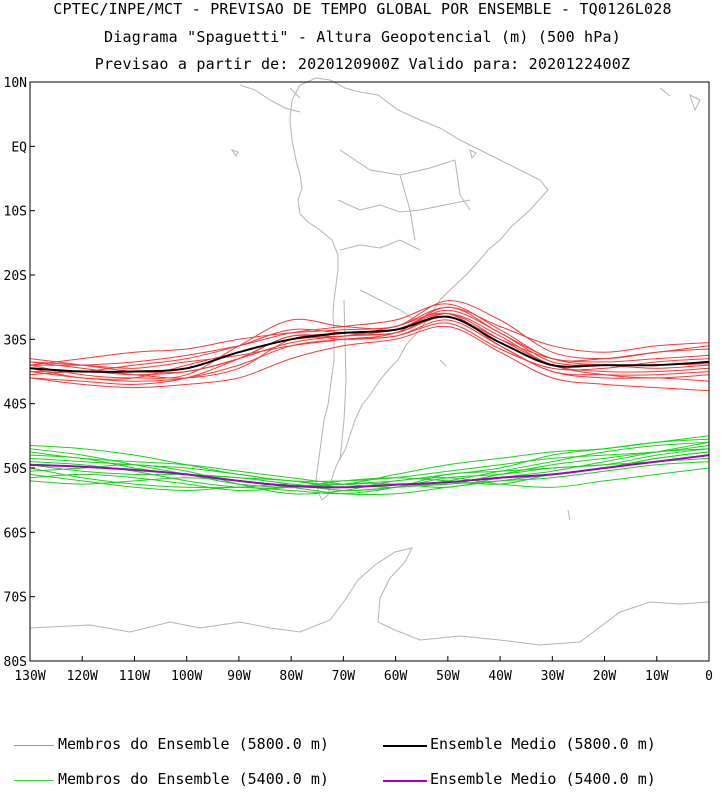 Image resolution: width=725 pixels, height=792 pixels. What do you see at coordinates (15, 405) in the screenshot?
I see `y-tick-label: 40S` at bounding box center [15, 405].